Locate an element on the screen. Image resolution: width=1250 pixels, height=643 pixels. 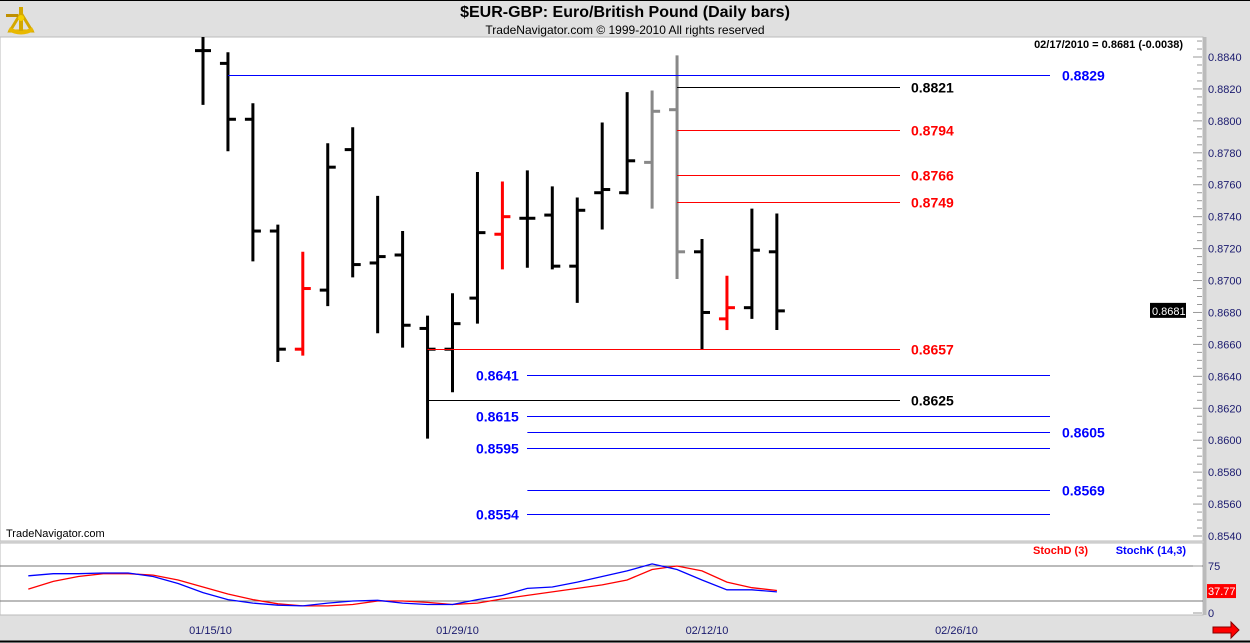
last-price-label: 0.8681 is located at coordinates (1169, 312).